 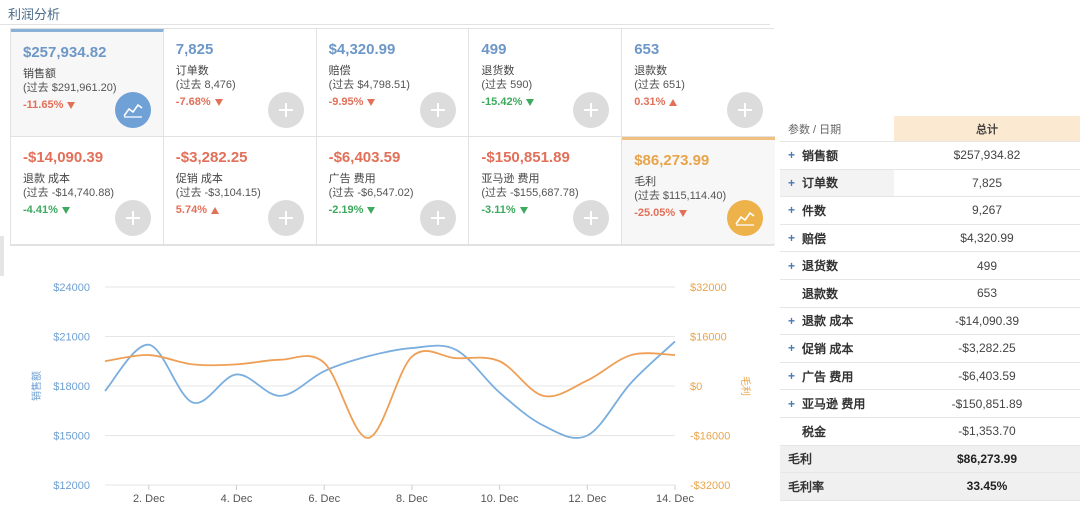 I want to click on table-row: + 广告 费用 -$6,403.59, so click(x=930, y=377).